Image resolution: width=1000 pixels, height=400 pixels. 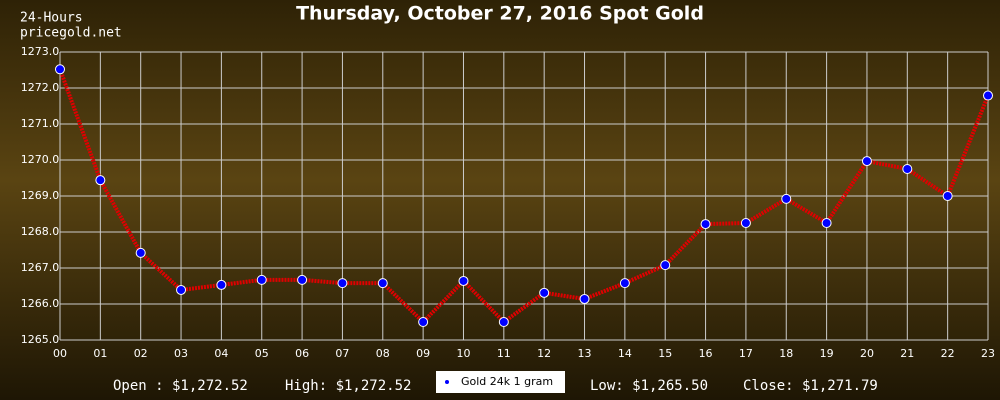 I want to click on x-tick-label: 23, so click(x=988, y=353).